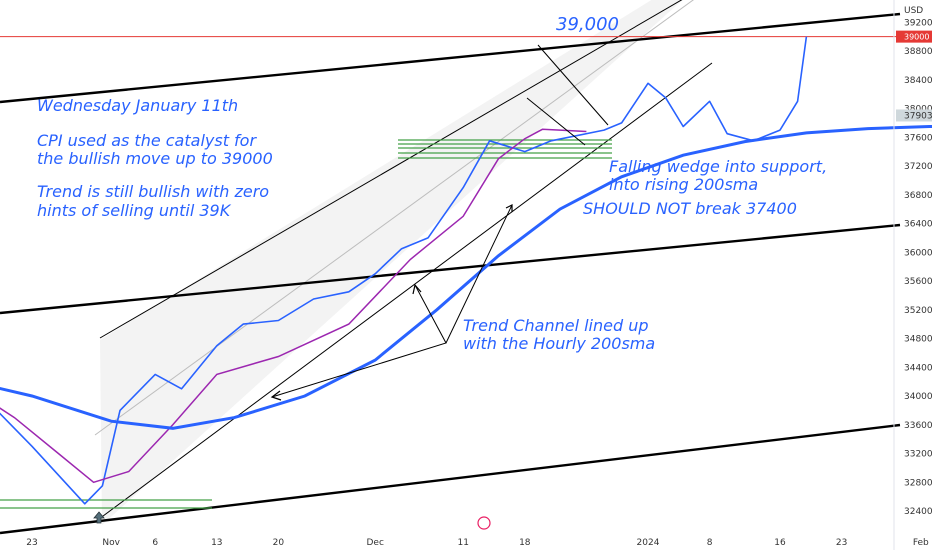 The width and height of the screenshot is (932, 550). Describe the element at coordinates (918, 116) in the screenshot. I see `last-price-label: 37903` at that location.